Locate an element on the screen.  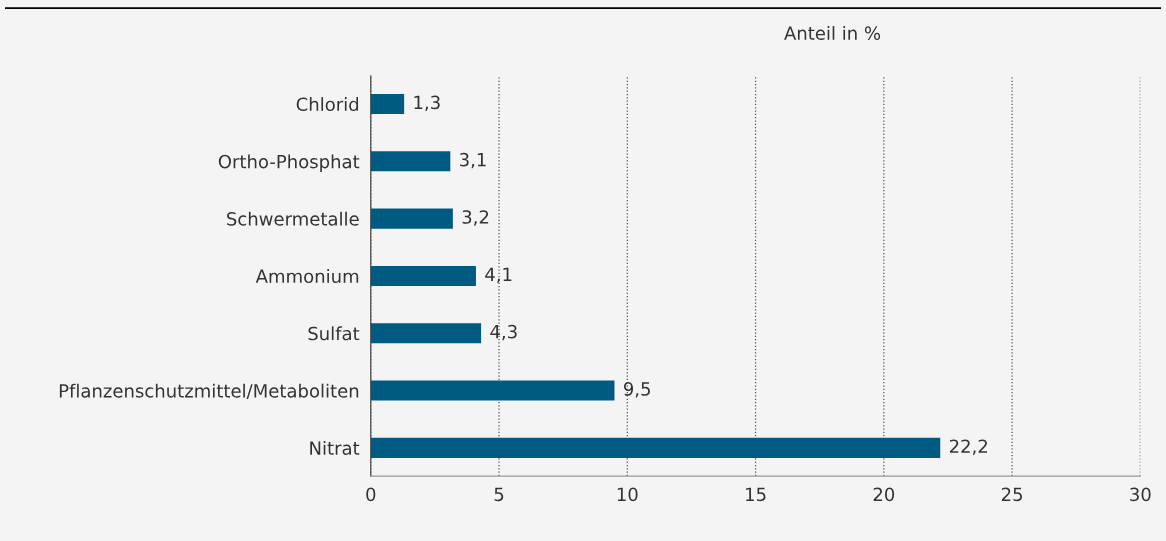
y-tick-label: Ammonium is located at coordinates (307, 276).